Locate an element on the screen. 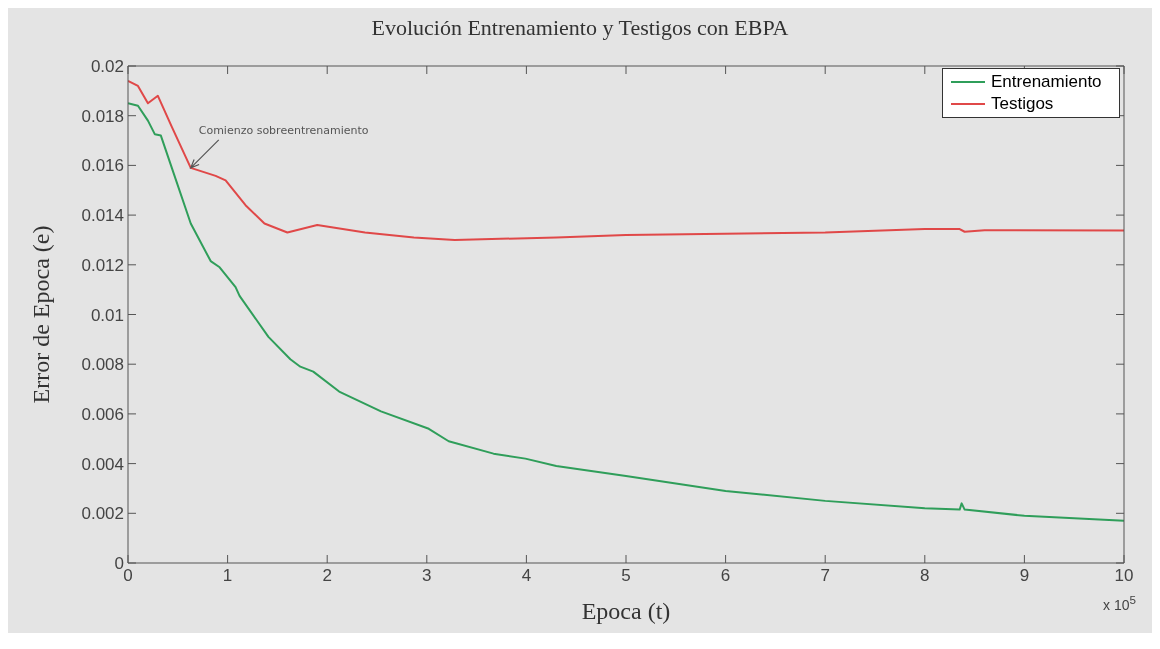 The height and width of the screenshot is (649, 1160). y-tick-label: 0.008 is located at coordinates (102, 365).